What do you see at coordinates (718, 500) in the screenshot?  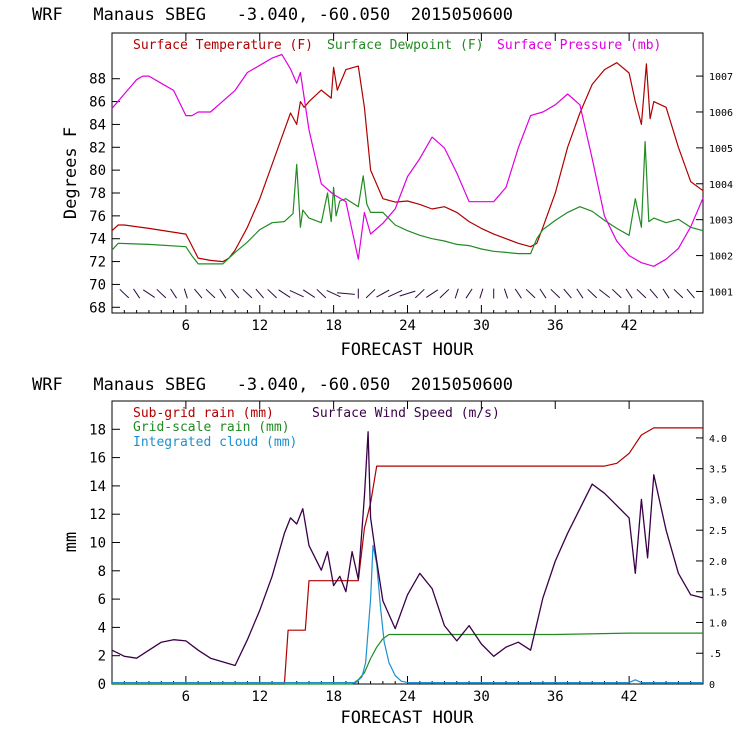 I see `panel2-y2tick-label: 3.0` at bounding box center [718, 500].